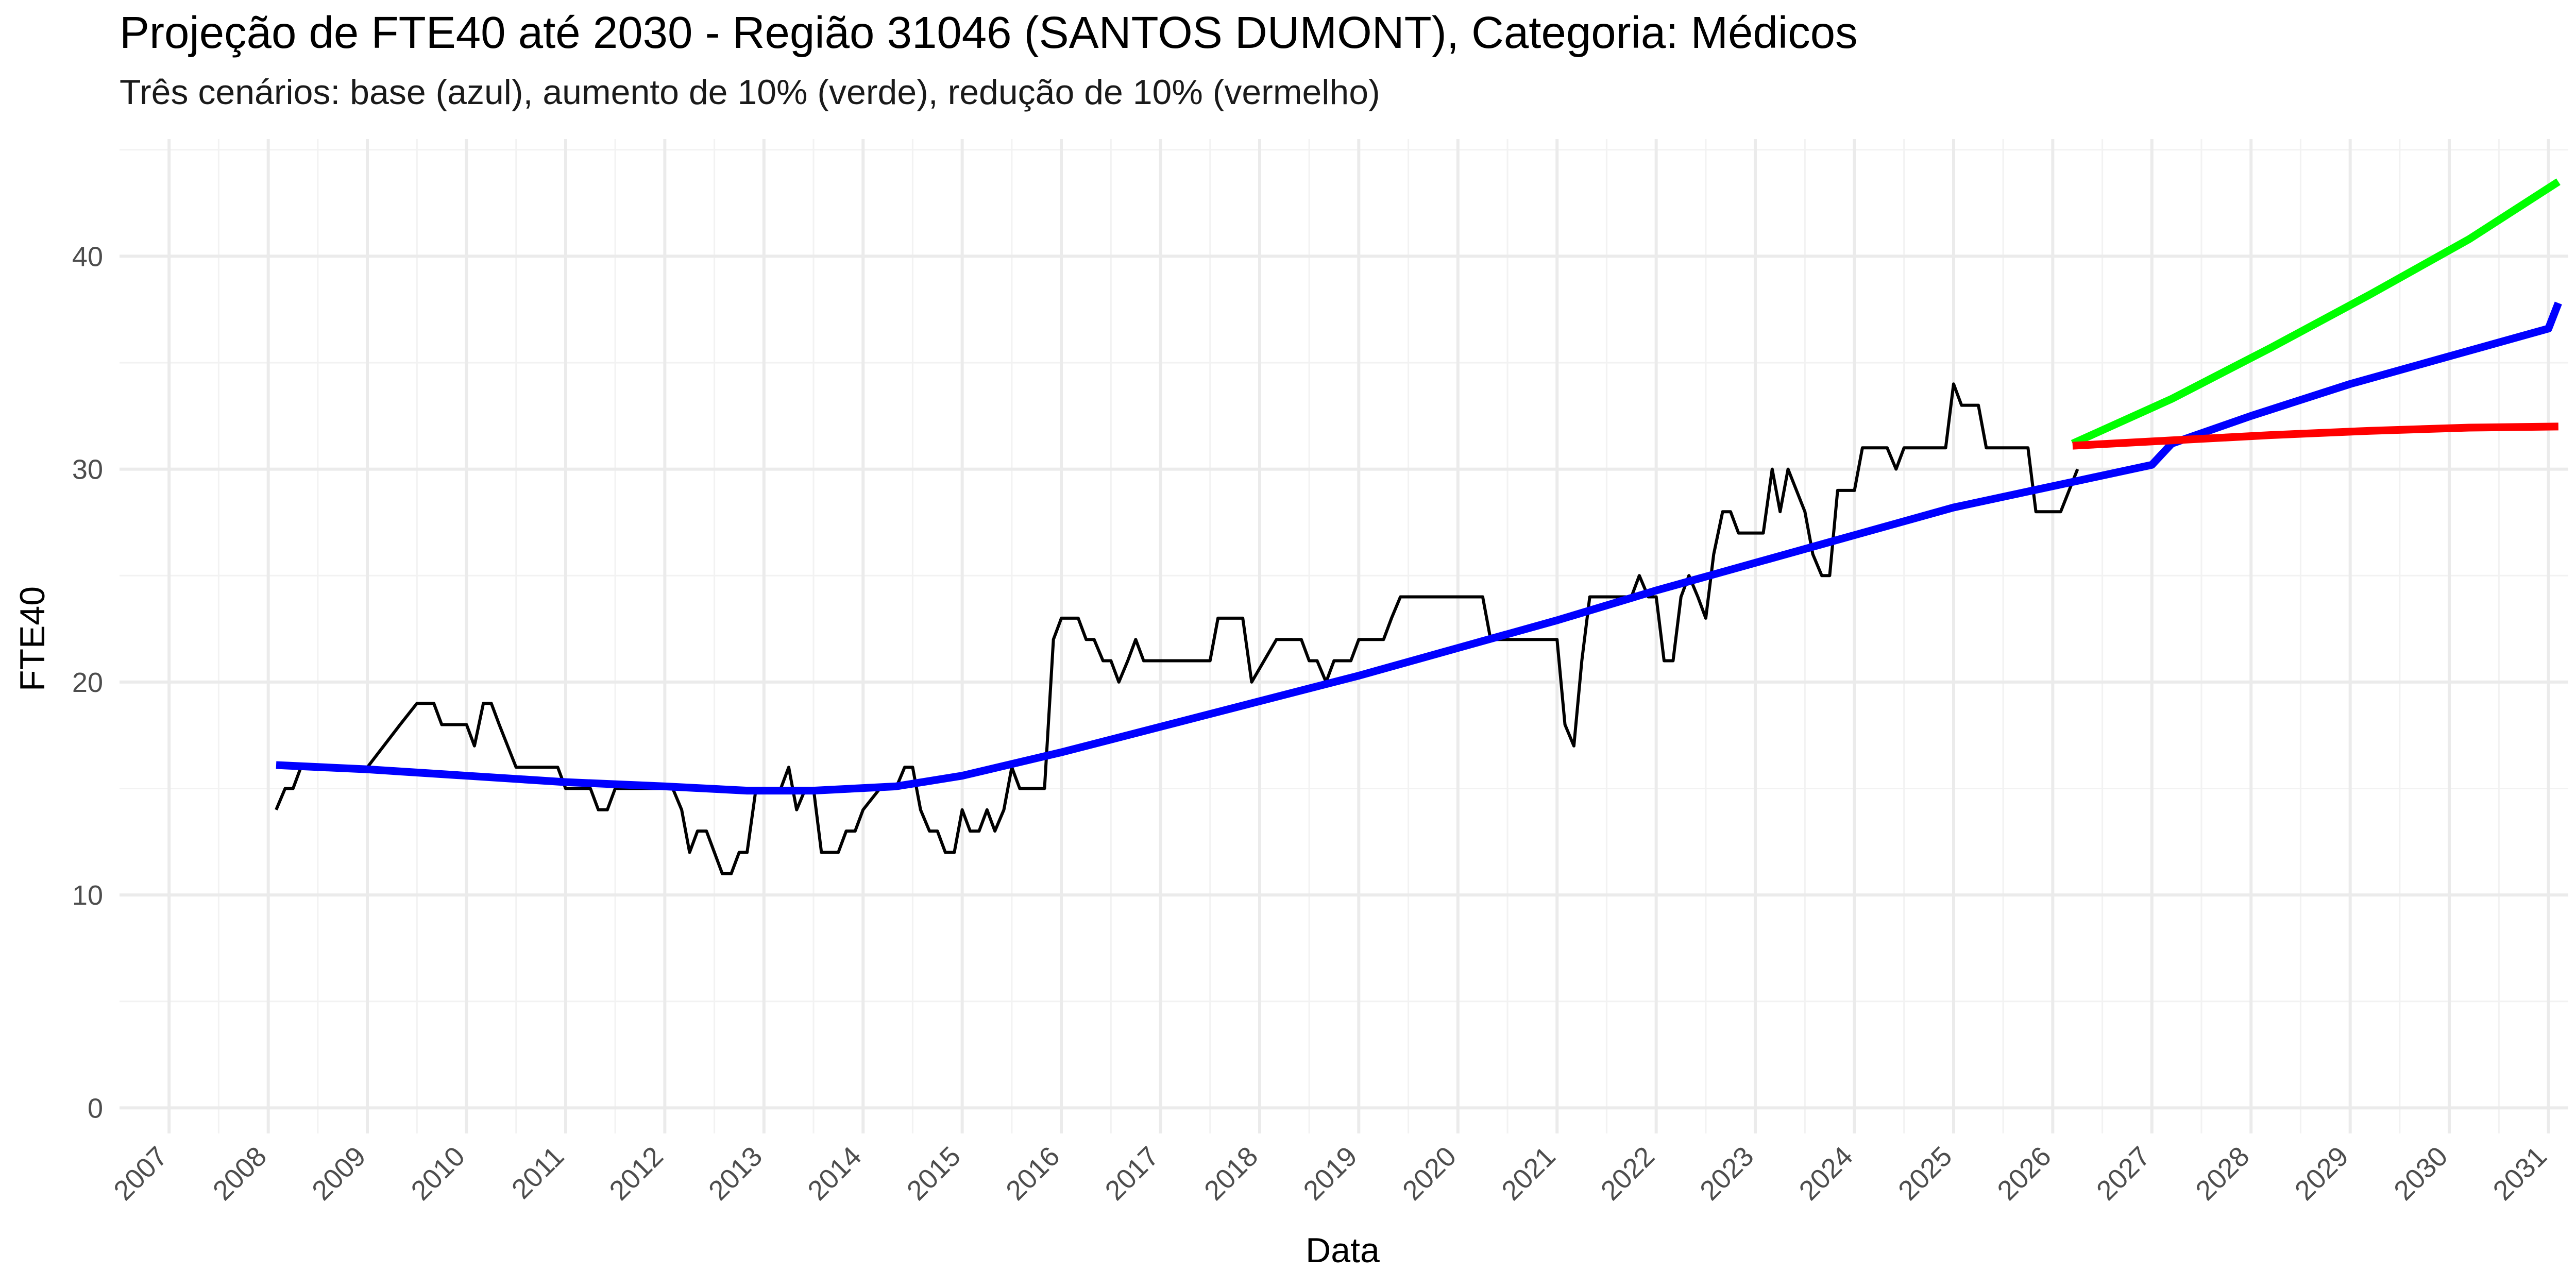 The height and width of the screenshot is (1288, 2576). Describe the element at coordinates (438, 1173) in the screenshot. I see `x-tick-label: 2010` at that location.